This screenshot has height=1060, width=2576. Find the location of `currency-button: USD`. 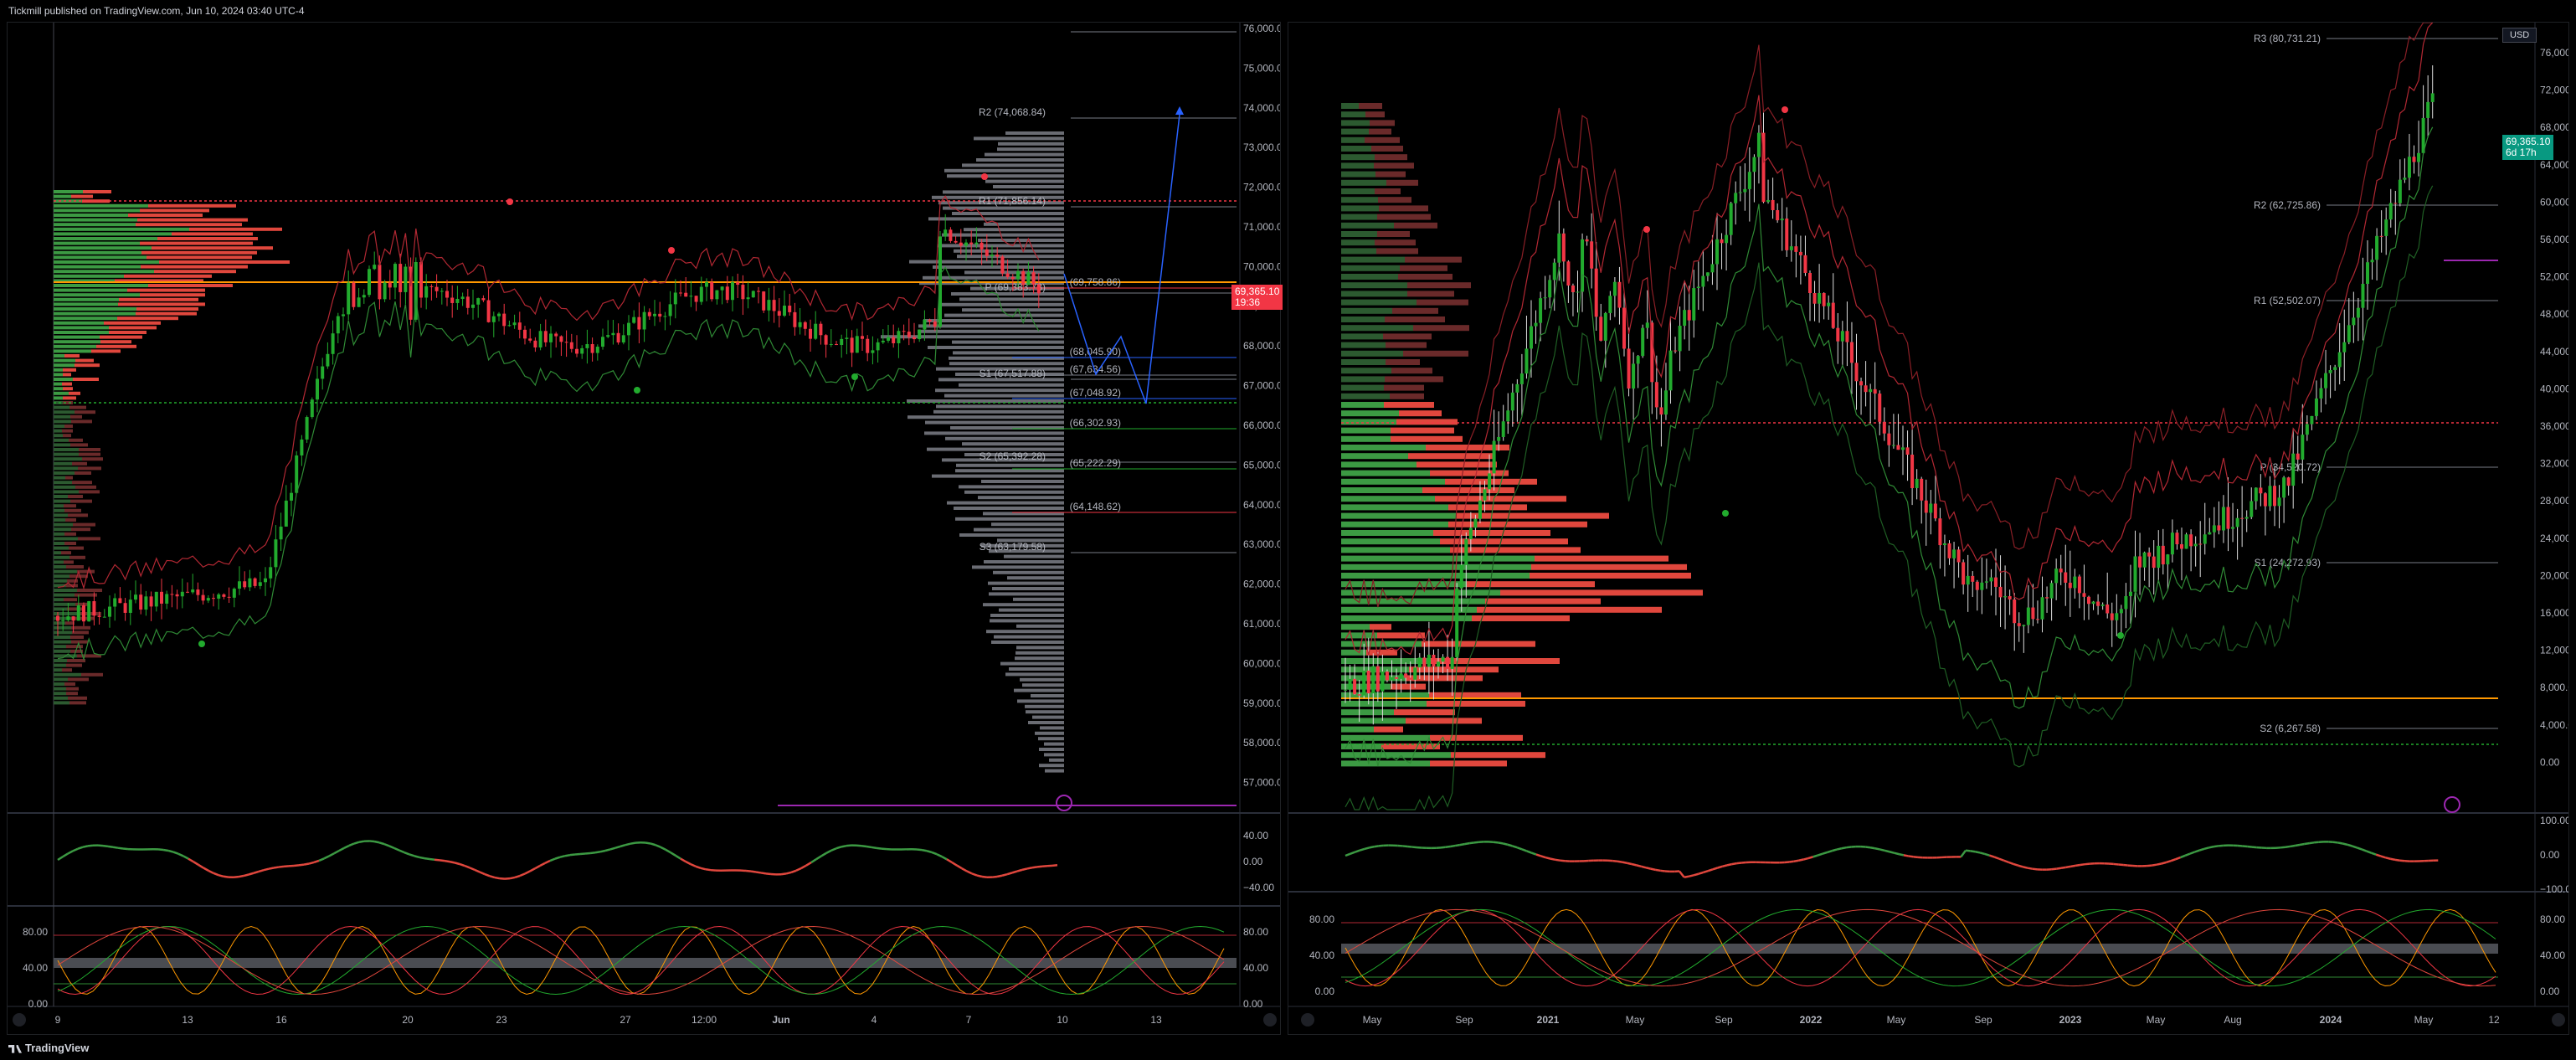

currency-button: USD is located at coordinates (2520, 35).